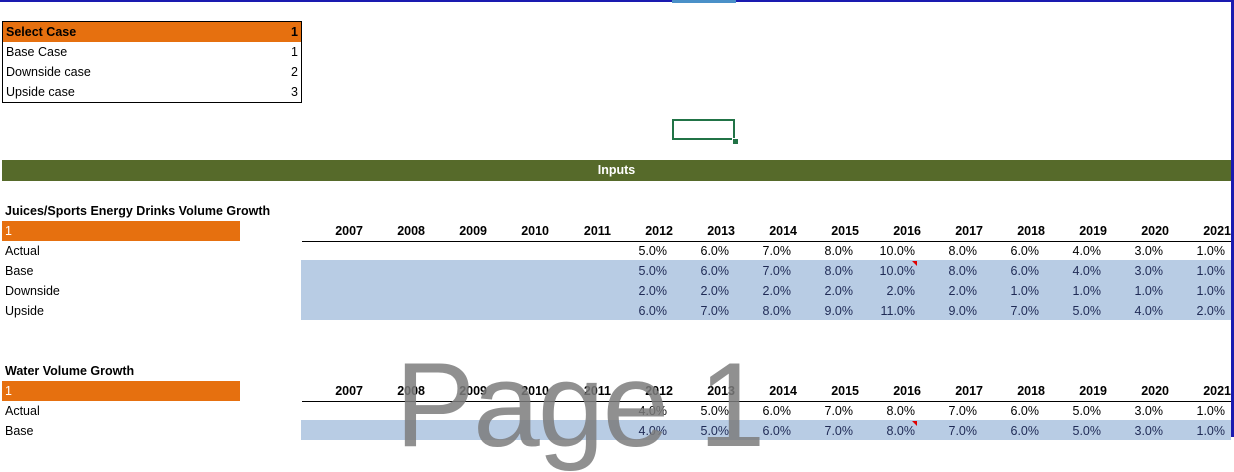 Image resolution: width=1234 pixels, height=472 pixels. Describe the element at coordinates (766, 241) in the screenshot. I see `header-underline` at that location.